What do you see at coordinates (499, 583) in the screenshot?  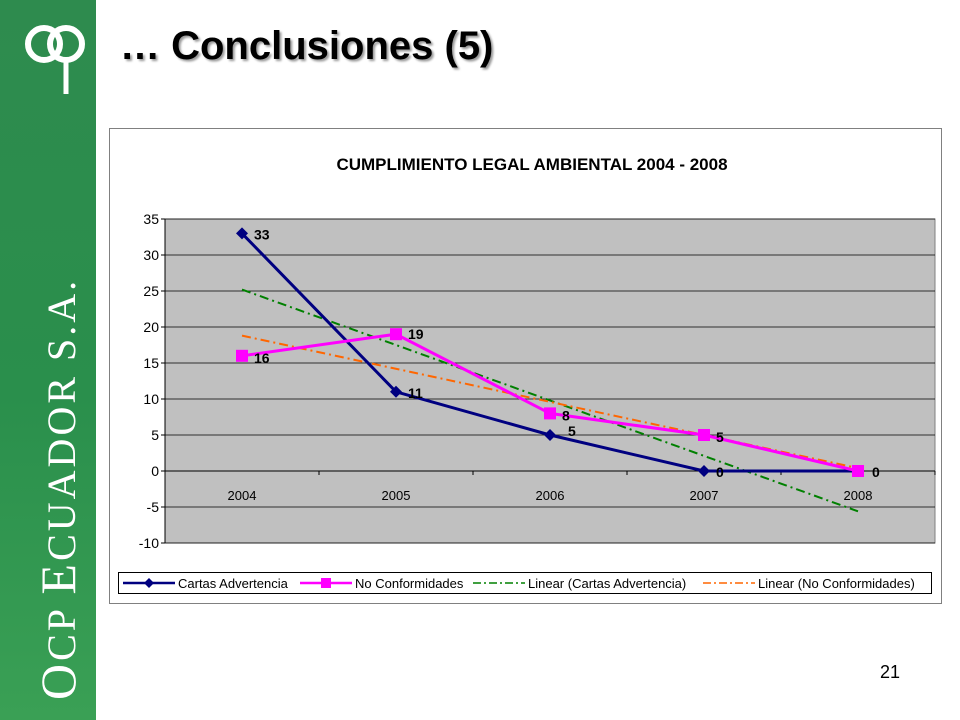 I see `legend-swatch-linear-cartas` at bounding box center [499, 583].